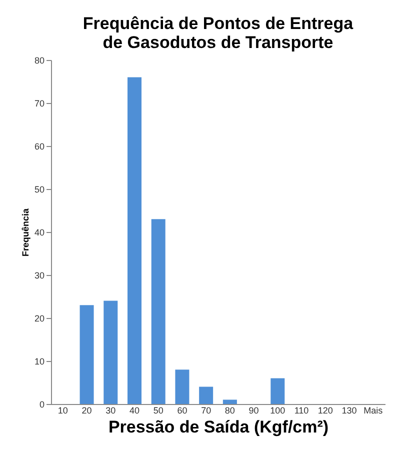 The image size is (400, 450). Describe the element at coordinates (278, 411) in the screenshot. I see `x-tick-label: 100` at that location.